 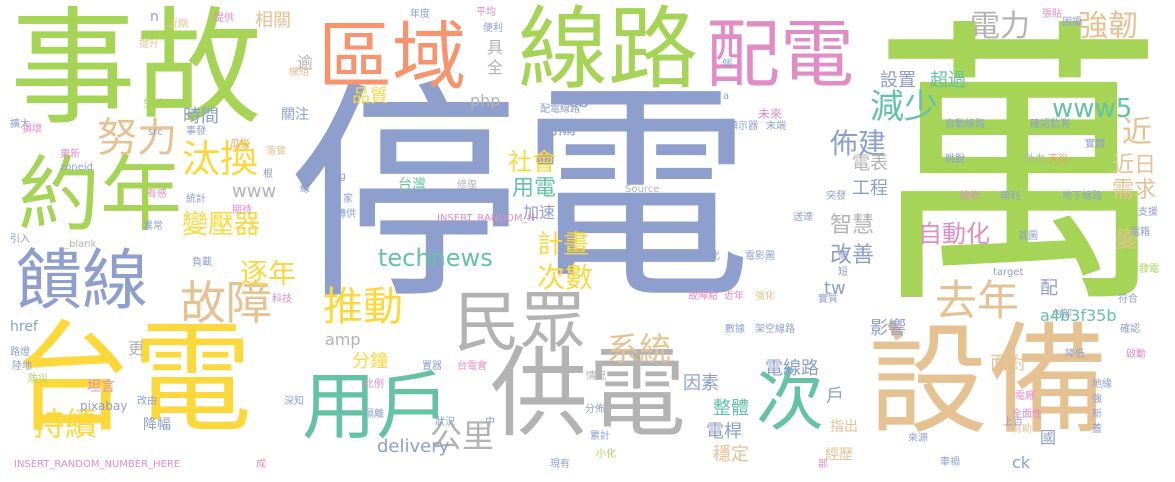 I want to click on word: 用戶, so click(x=376, y=407).